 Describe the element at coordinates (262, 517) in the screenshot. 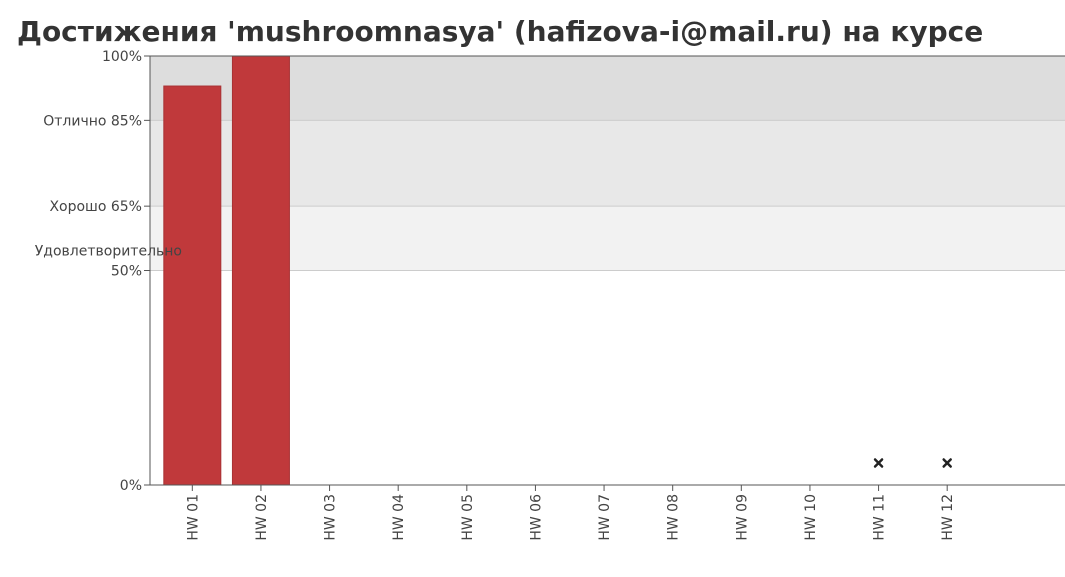

I see `x-tick-label-hw-02: HW 02` at that location.